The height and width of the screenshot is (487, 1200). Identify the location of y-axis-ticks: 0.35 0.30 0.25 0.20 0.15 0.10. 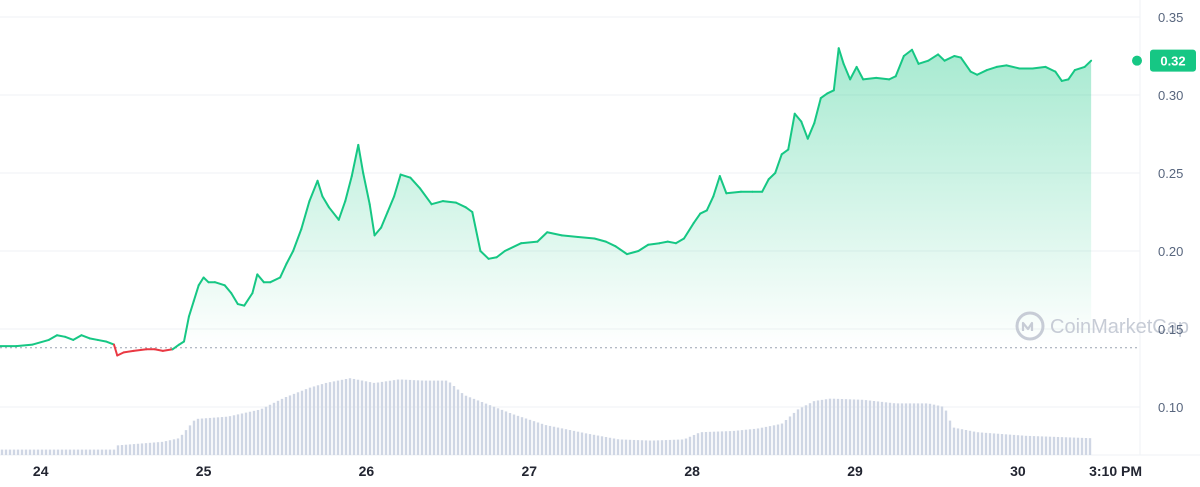
(1170, 212).